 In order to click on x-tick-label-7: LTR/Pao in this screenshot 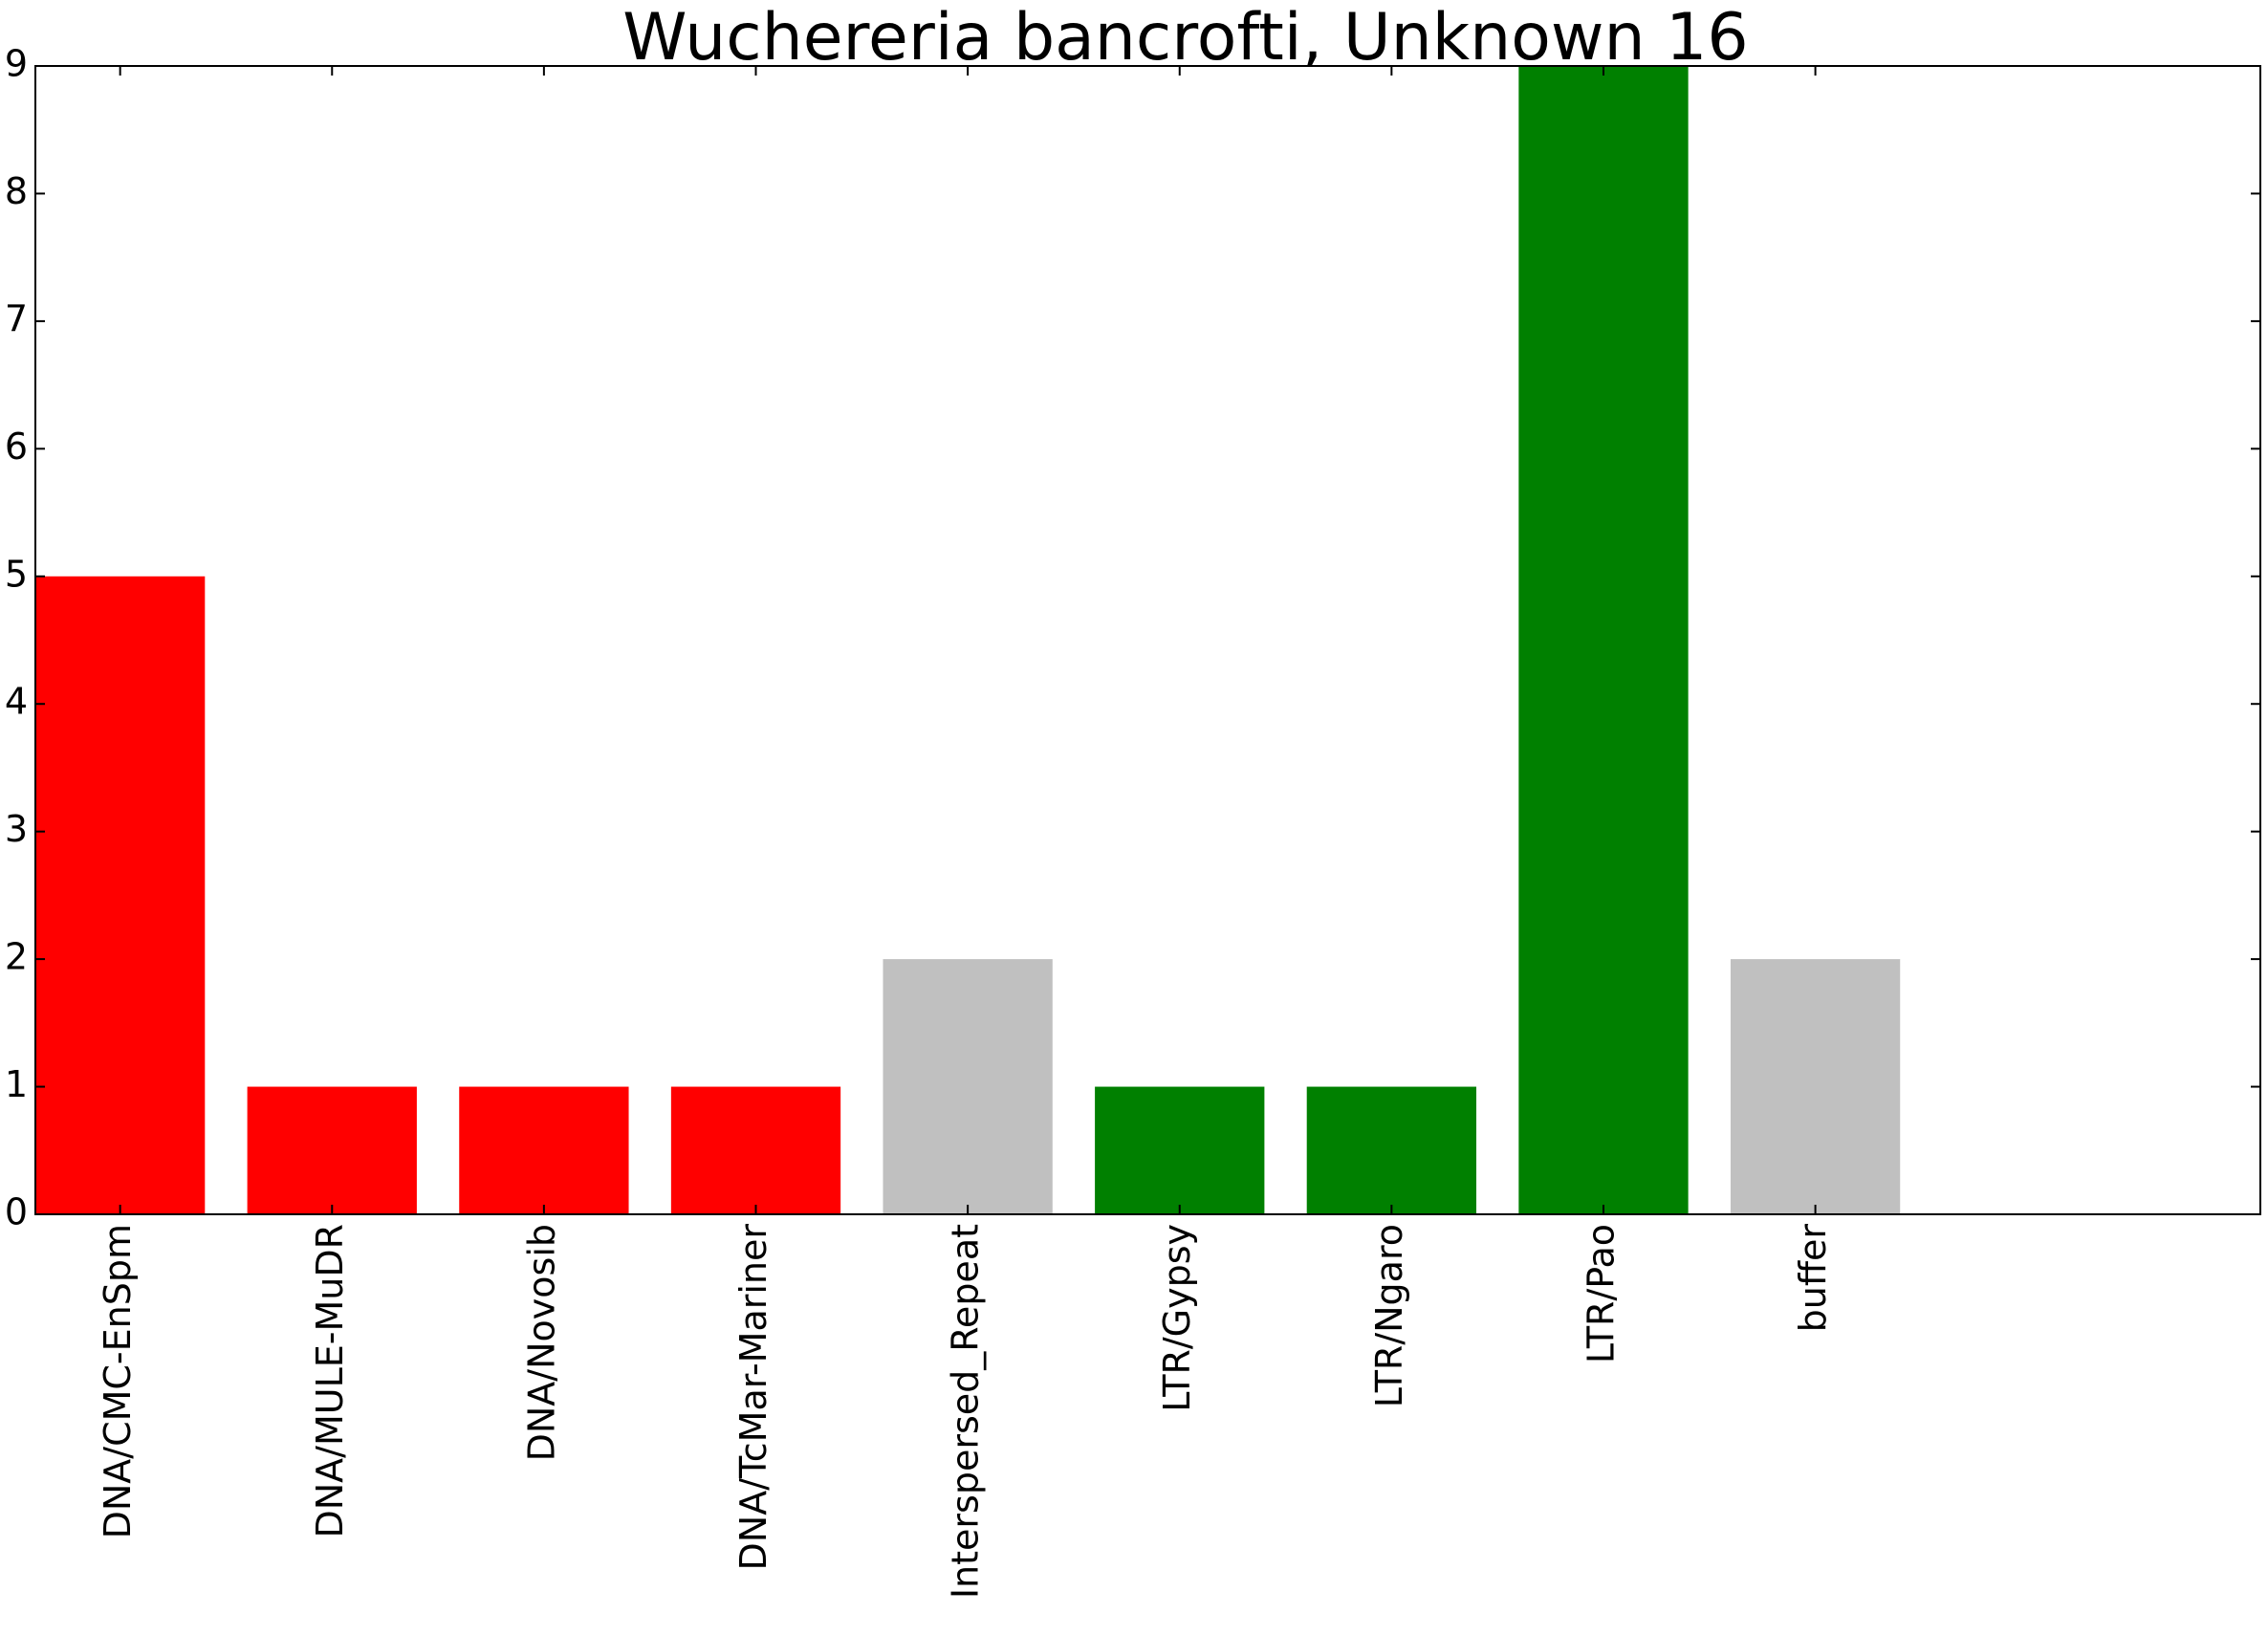, I will do `click(1601, 1293)`.